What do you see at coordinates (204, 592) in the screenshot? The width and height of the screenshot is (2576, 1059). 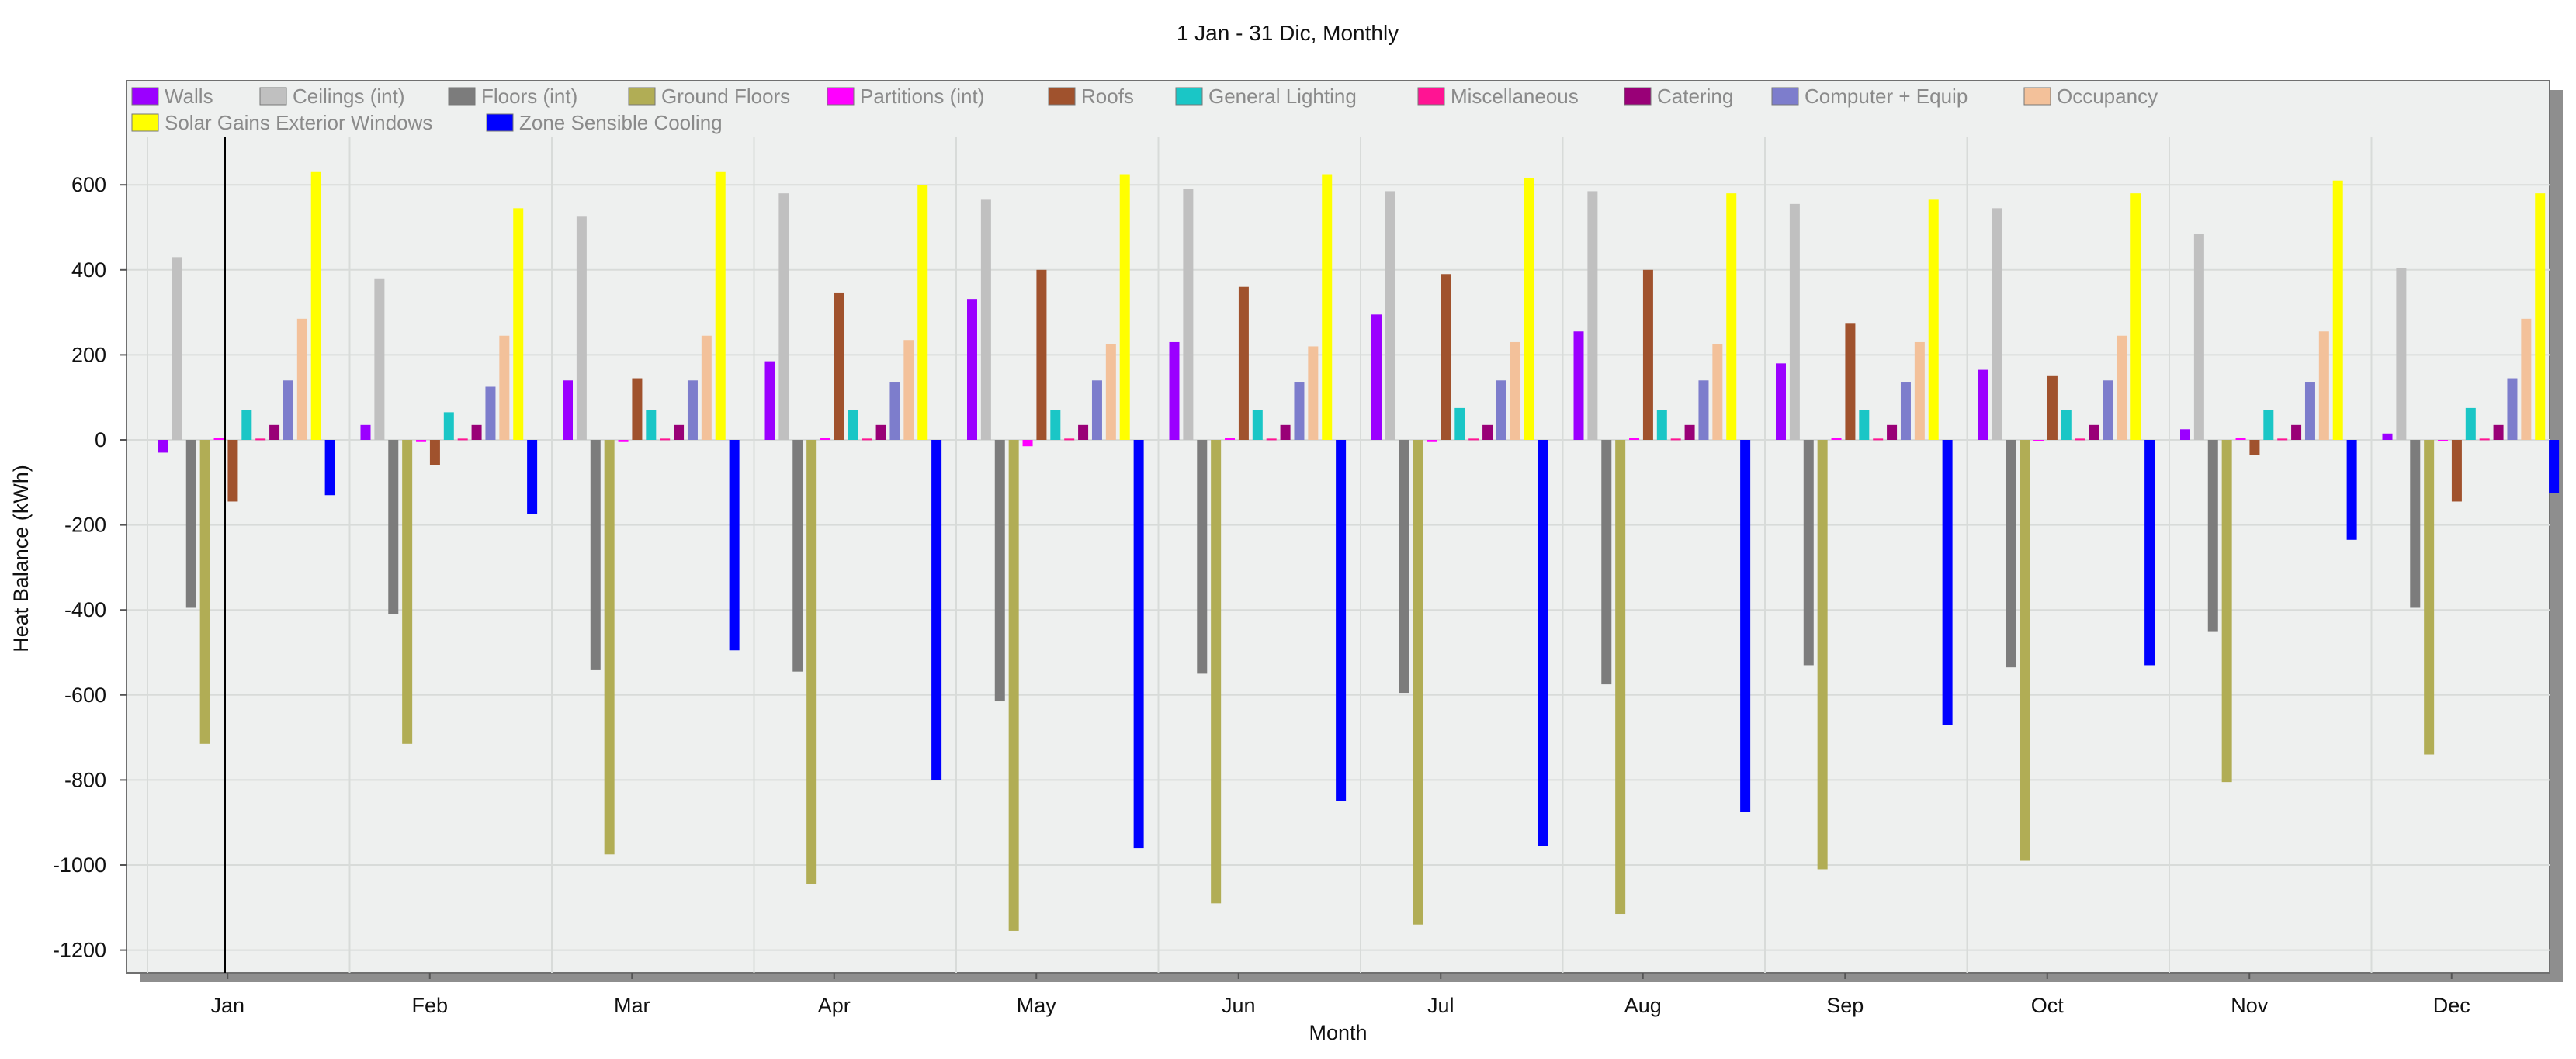 I see `bar-ground-floors-jan` at bounding box center [204, 592].